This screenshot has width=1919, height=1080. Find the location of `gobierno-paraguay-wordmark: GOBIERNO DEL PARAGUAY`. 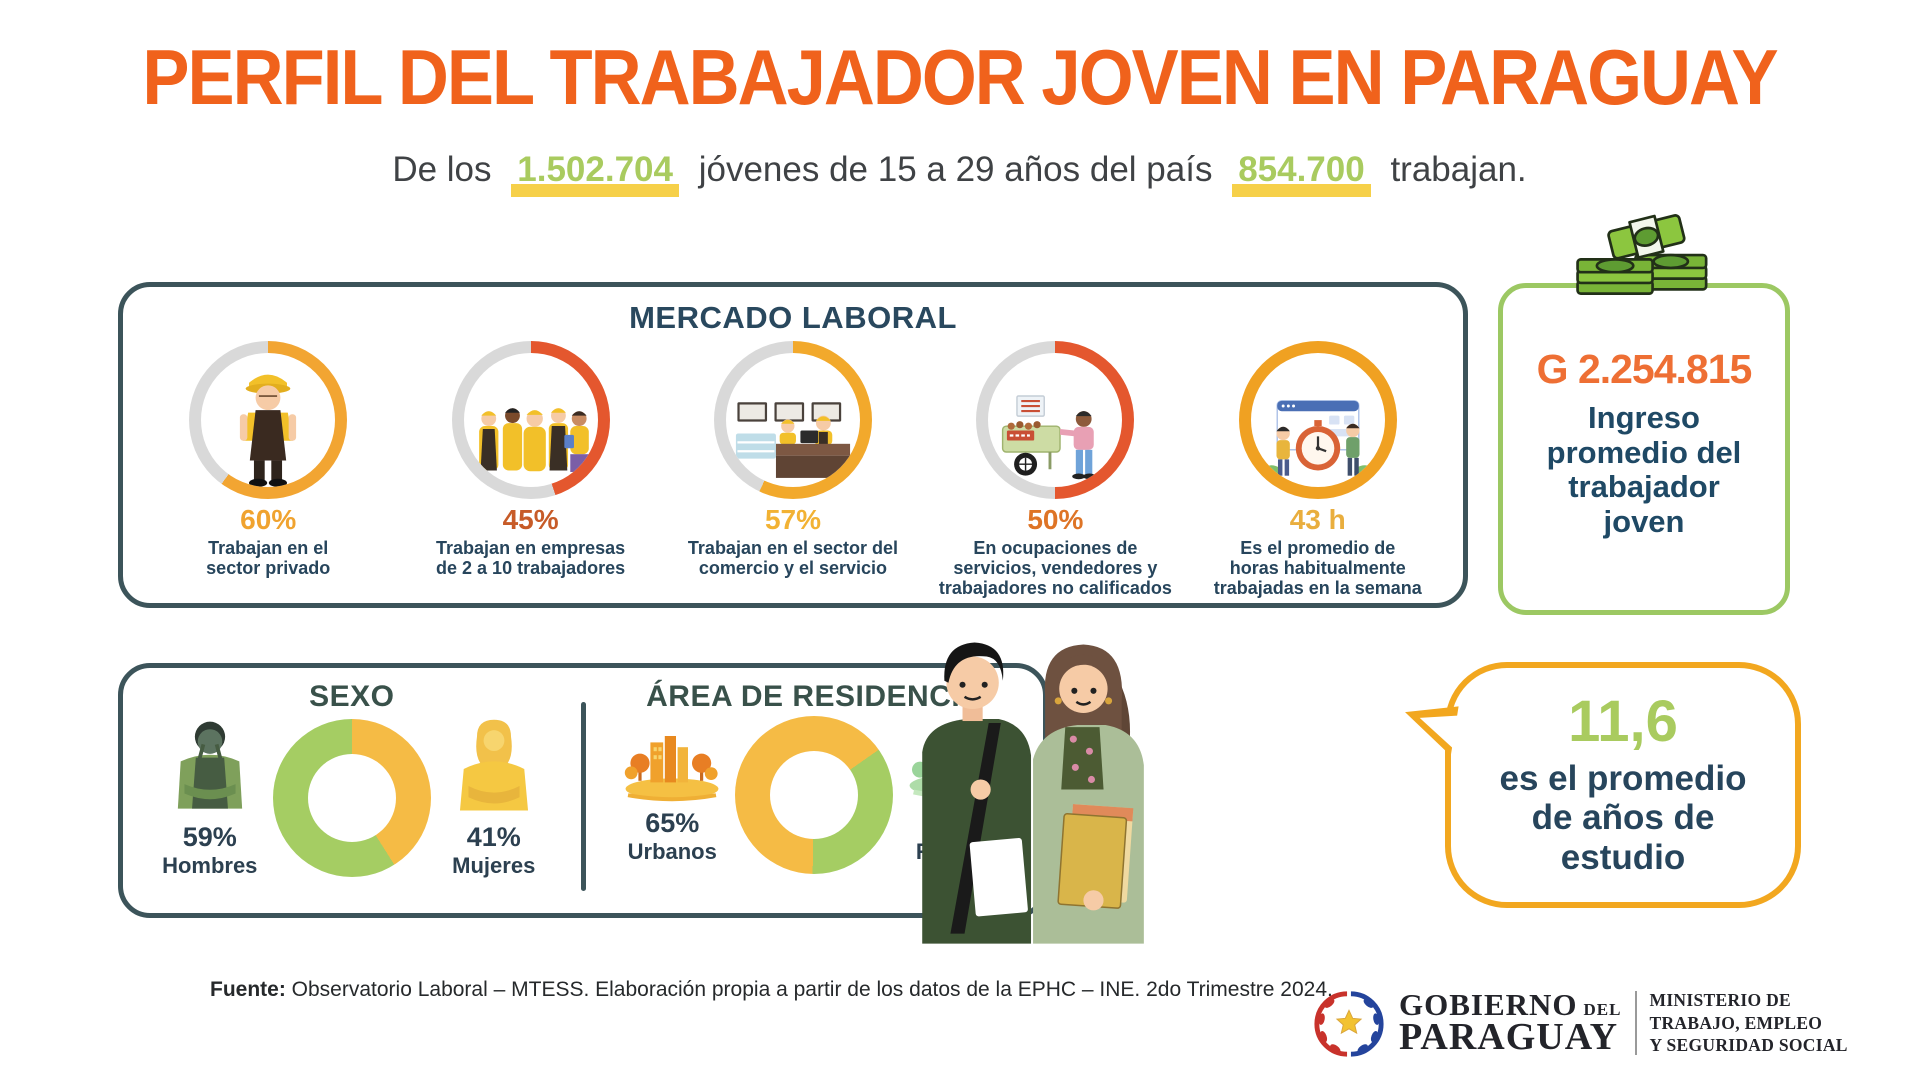

gobierno-paraguay-wordmark: GOBIERNO DEL PARAGUAY is located at coordinates (1510, 1023).